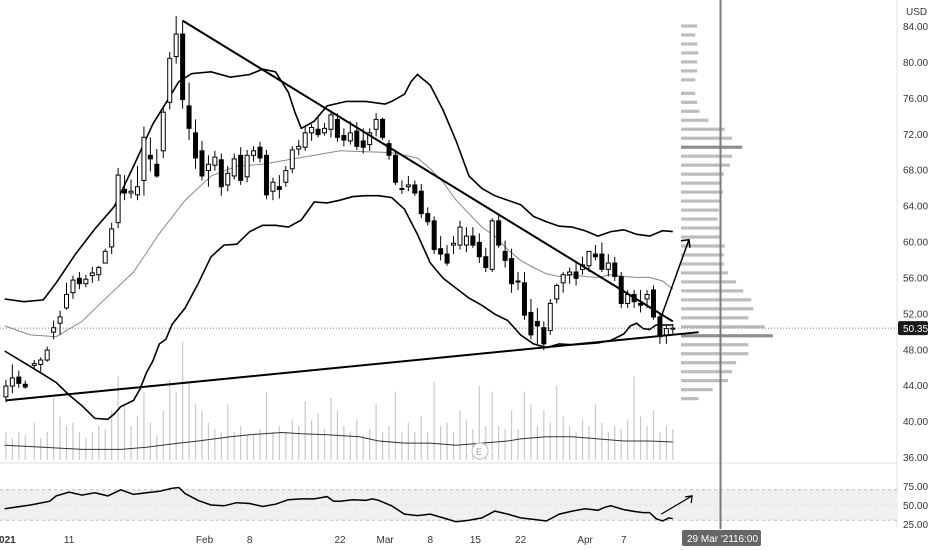  Describe the element at coordinates (721, 538) in the screenshot. I see `date-tag-bg` at that location.